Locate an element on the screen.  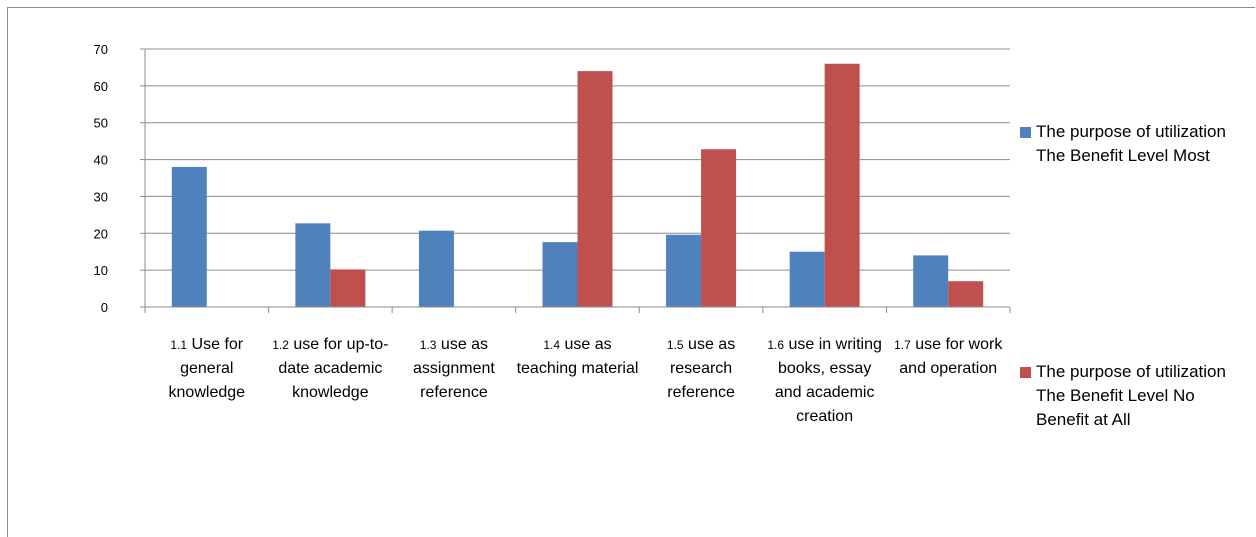
x-tick-text: use as research reference is located at coordinates (701, 368).